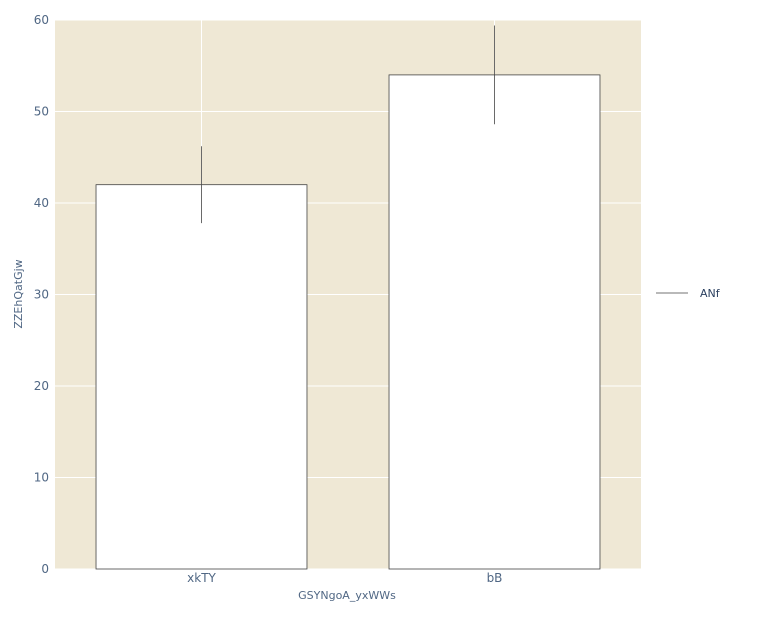  Describe the element at coordinates (41, 20) in the screenshot. I see `y-tick-label: 60` at that location.